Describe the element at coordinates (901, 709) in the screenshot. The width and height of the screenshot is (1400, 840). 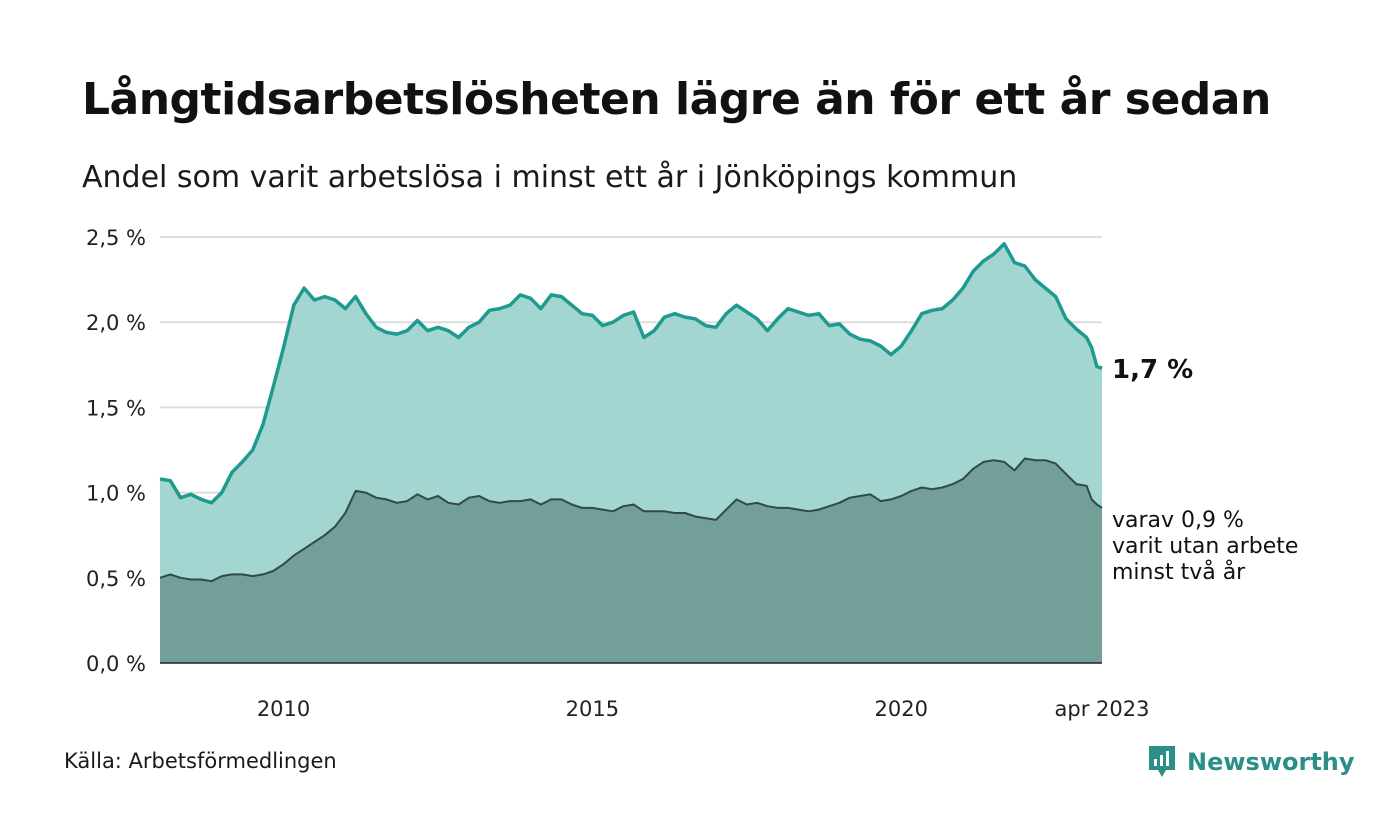
I see `x-tick-label: 2020` at that location.